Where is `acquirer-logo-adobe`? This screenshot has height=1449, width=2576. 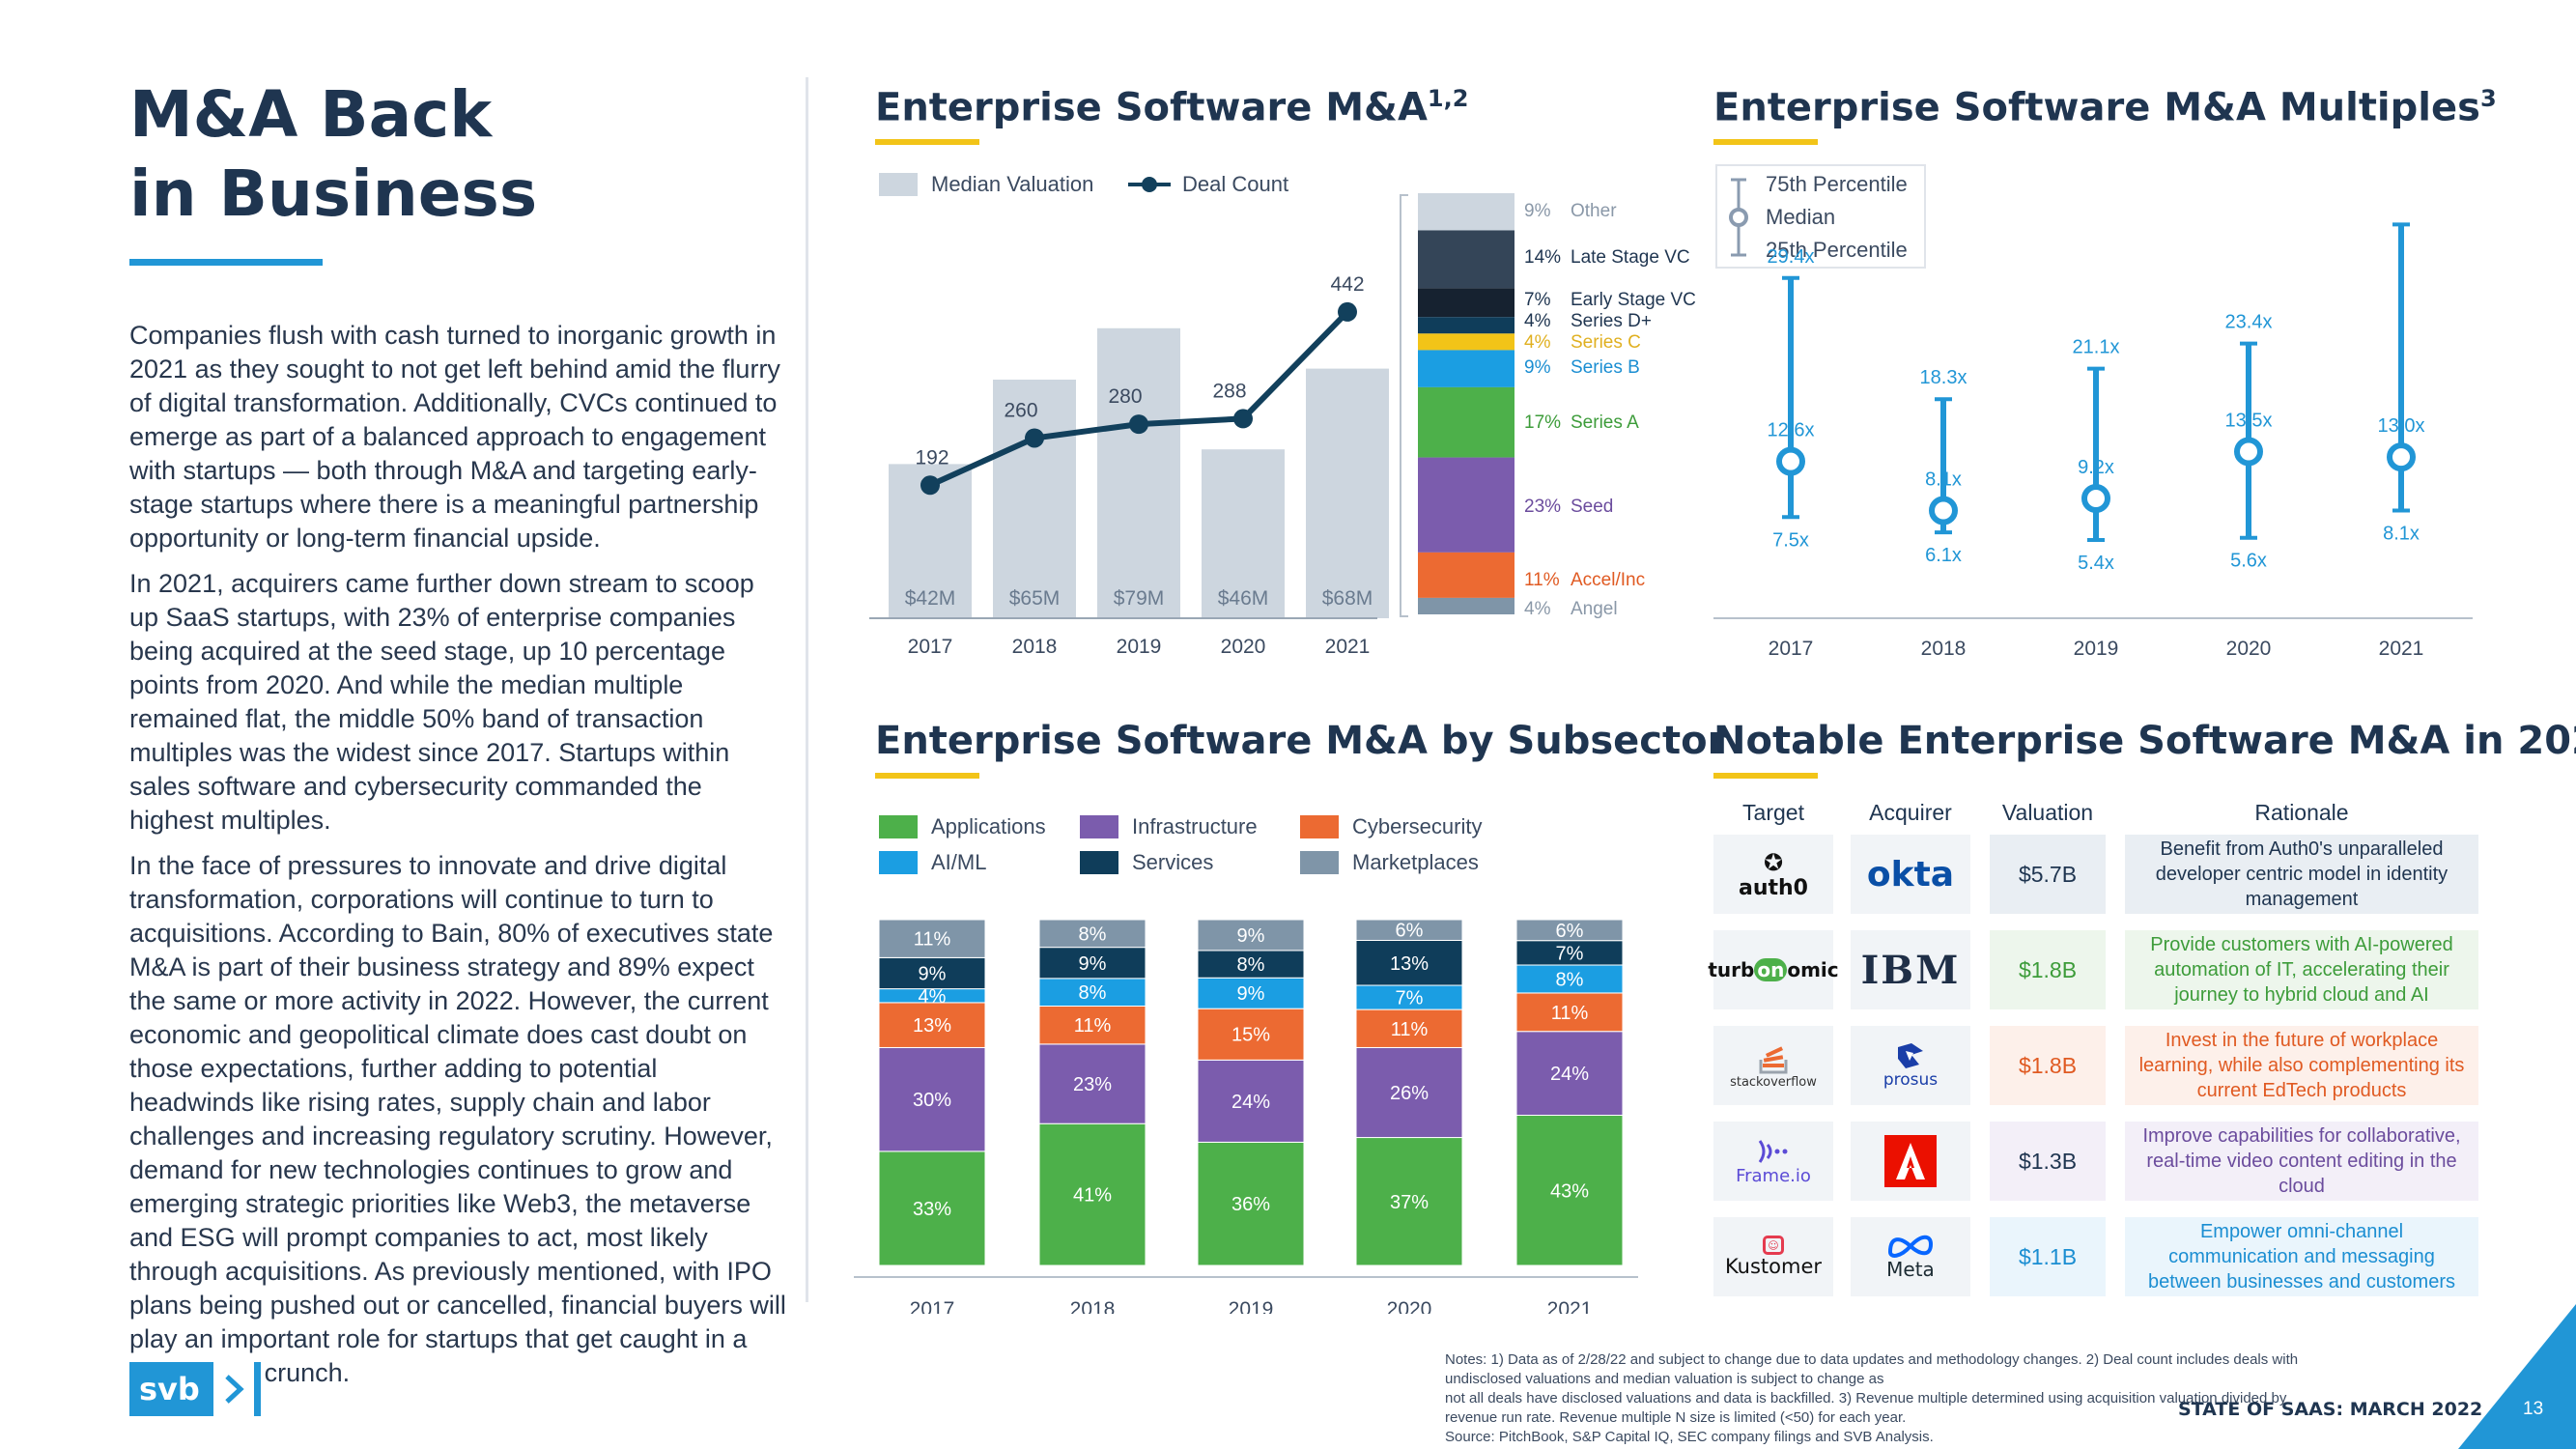 acquirer-logo-adobe is located at coordinates (1910, 1161).